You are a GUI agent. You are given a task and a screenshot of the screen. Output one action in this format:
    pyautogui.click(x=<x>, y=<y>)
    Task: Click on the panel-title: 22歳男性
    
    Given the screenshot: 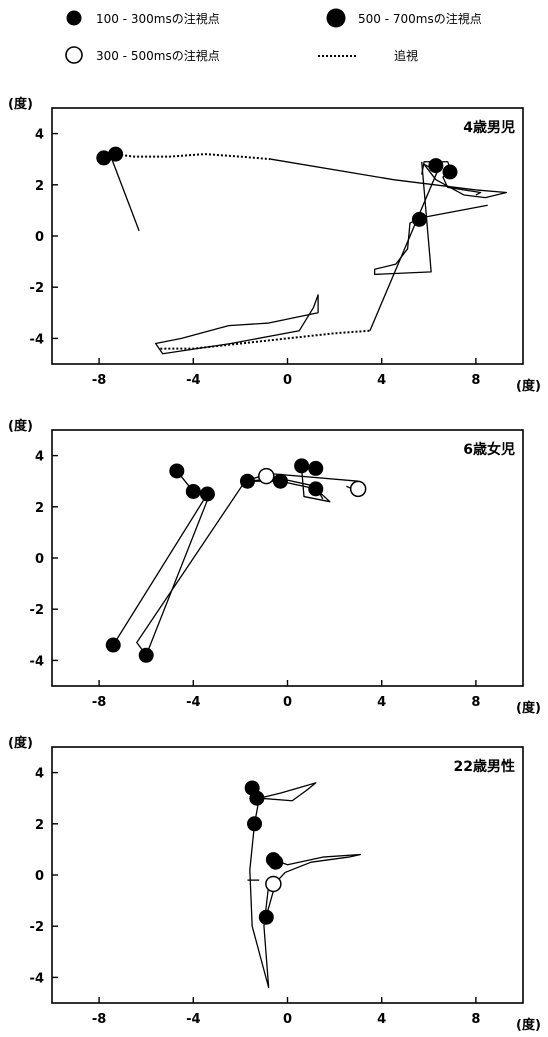 What is the action you would take?
    pyautogui.click(x=484, y=766)
    